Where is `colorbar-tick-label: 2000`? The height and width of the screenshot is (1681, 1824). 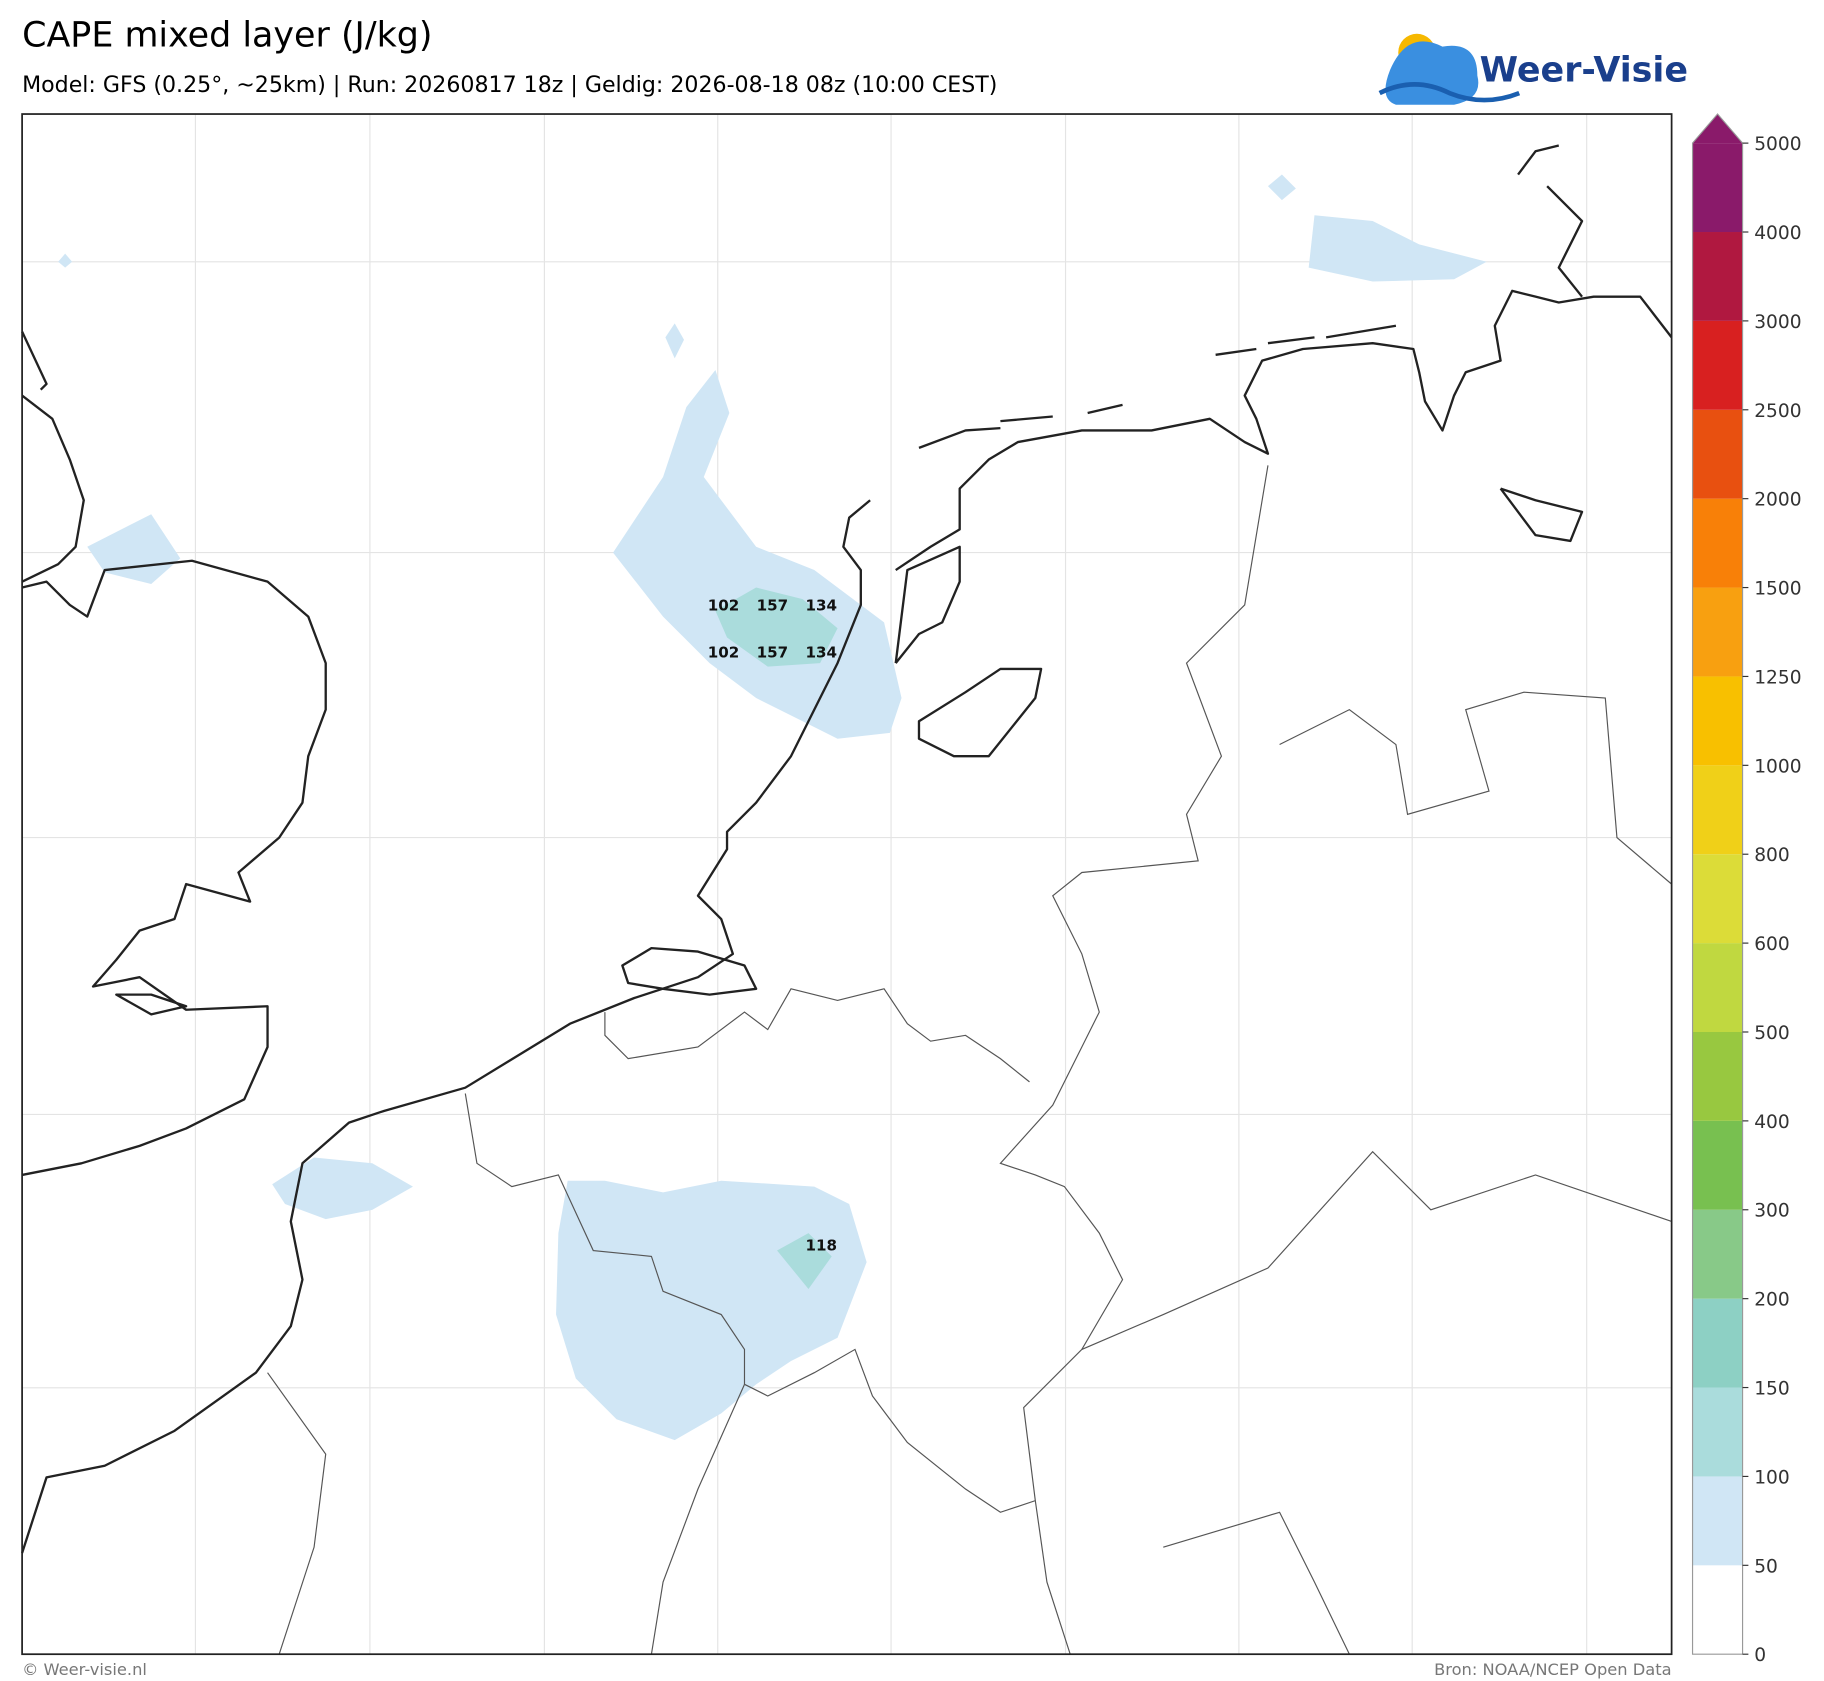 colorbar-tick-label: 2000 is located at coordinates (1777, 500).